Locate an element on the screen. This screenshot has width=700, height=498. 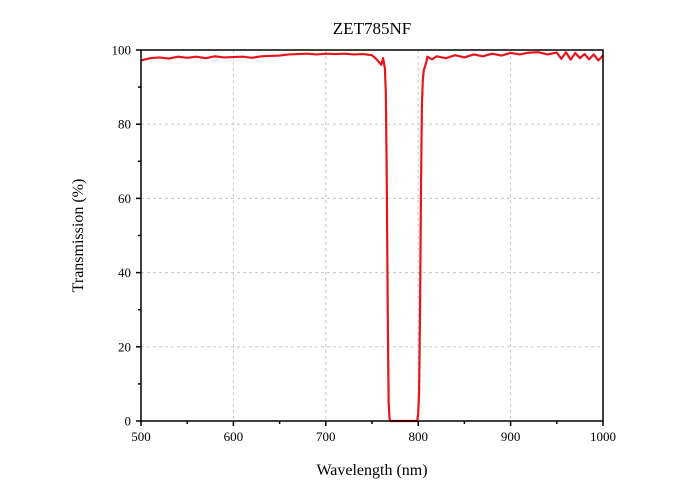
y-axis-label: Transmission (%) is located at coordinates (78, 236).